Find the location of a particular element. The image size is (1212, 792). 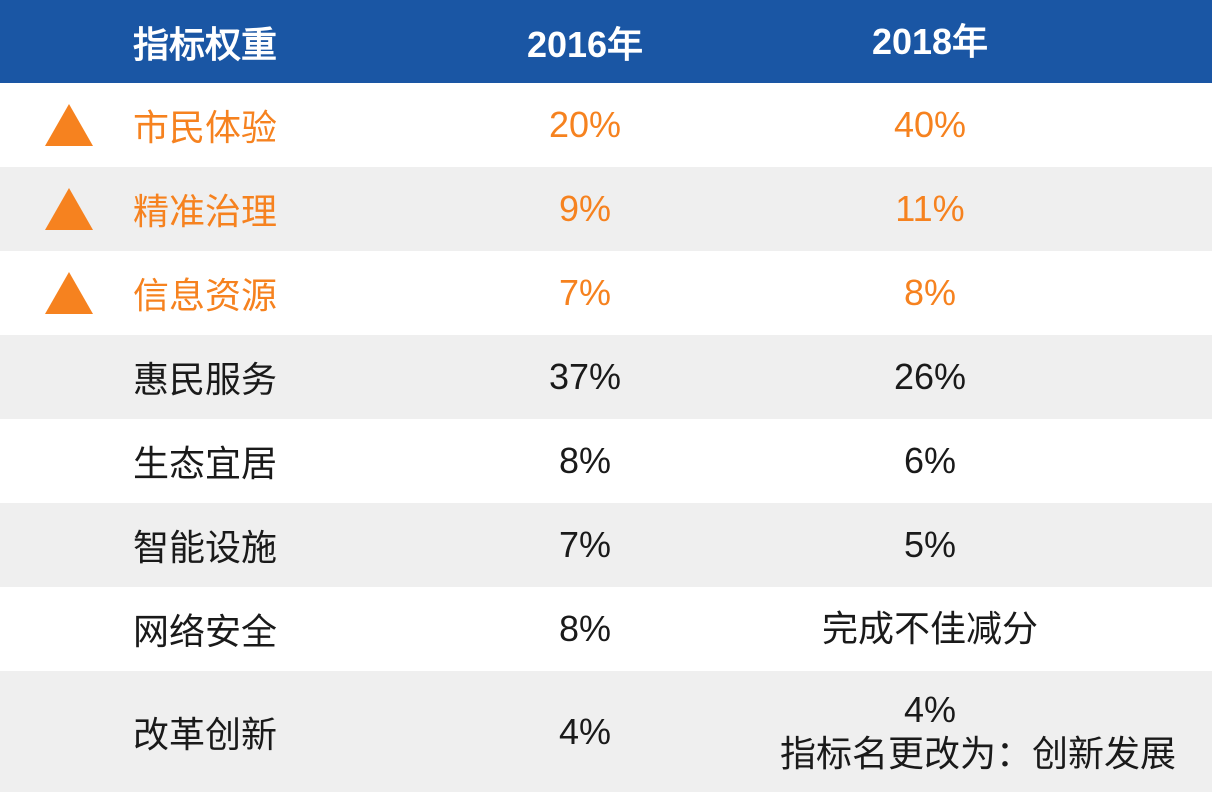

indicator-label: 市民体验 is located at coordinates (205, 127).